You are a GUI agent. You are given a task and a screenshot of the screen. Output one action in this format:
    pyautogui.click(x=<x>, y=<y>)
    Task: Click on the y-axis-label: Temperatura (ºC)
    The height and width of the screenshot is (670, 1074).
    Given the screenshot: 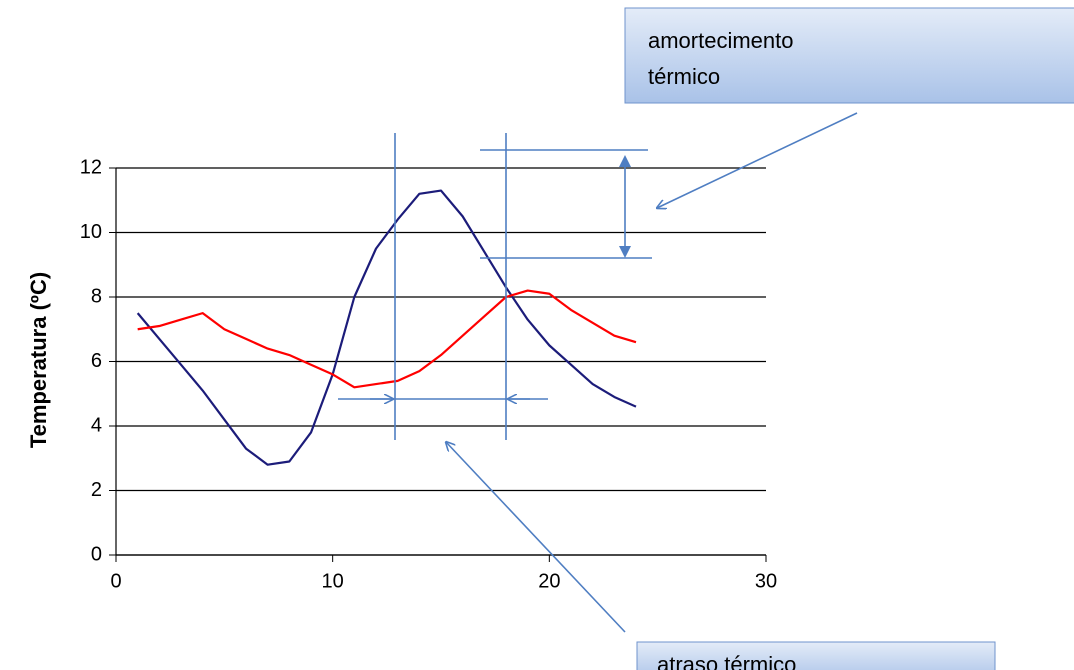 What is the action you would take?
    pyautogui.click(x=38, y=360)
    